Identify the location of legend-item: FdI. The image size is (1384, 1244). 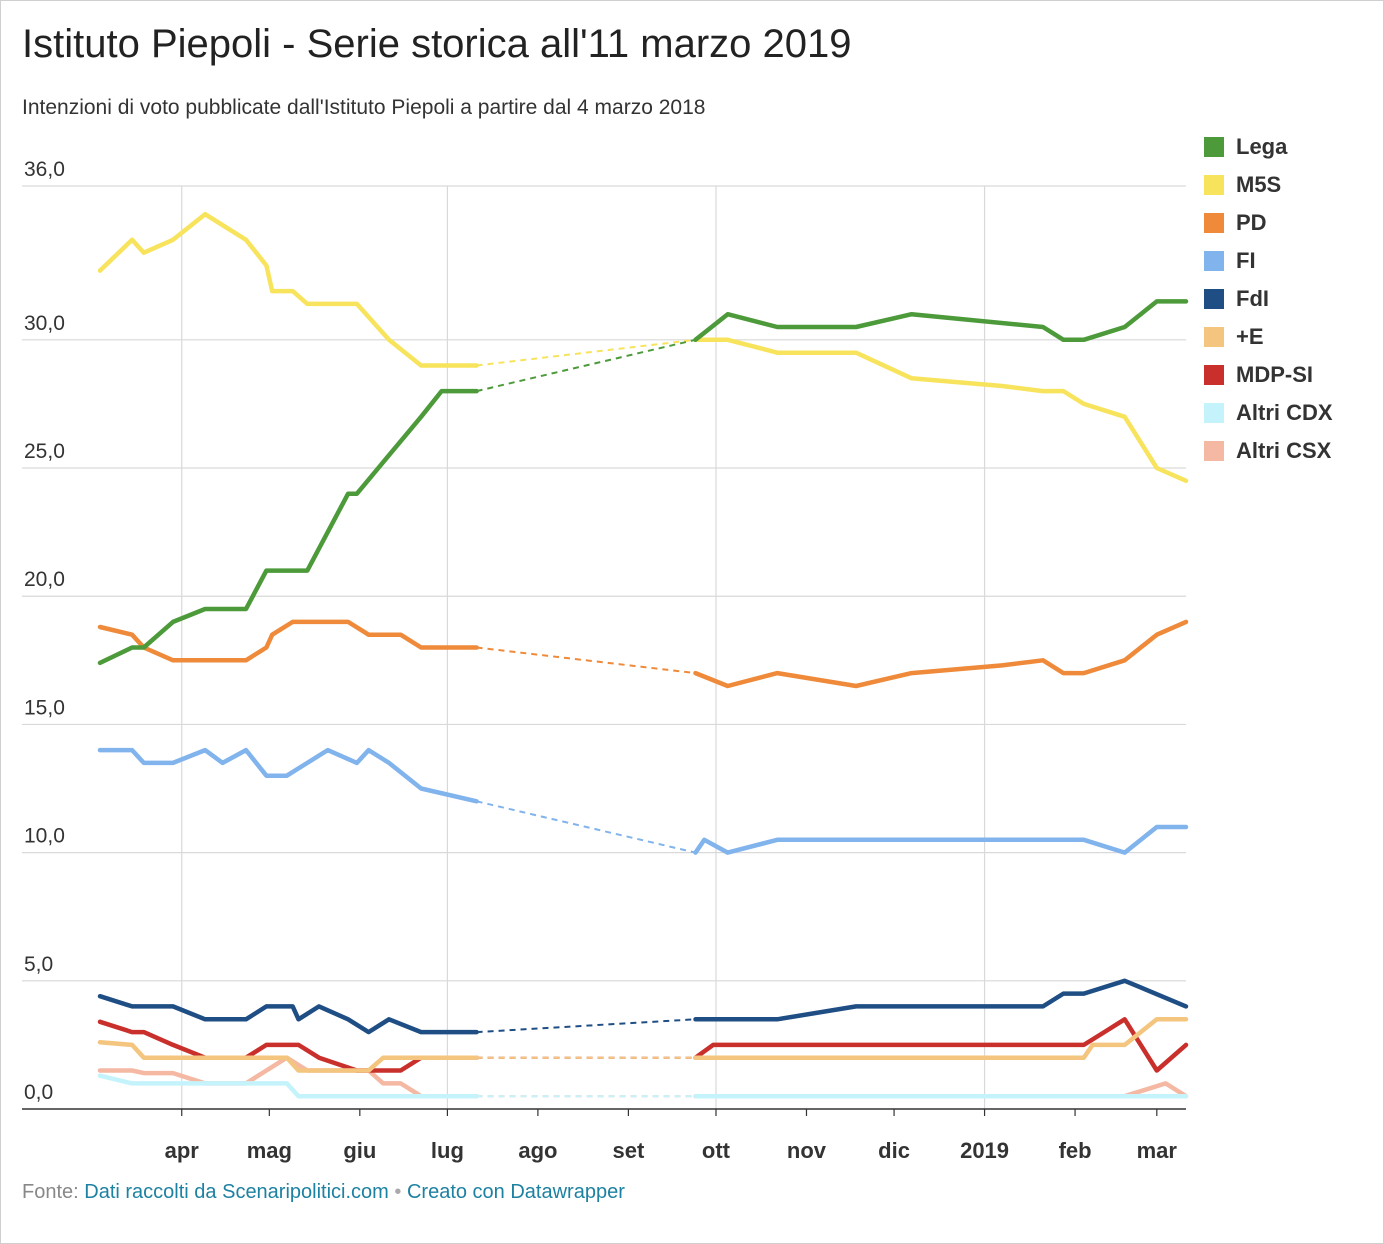
(1268, 299).